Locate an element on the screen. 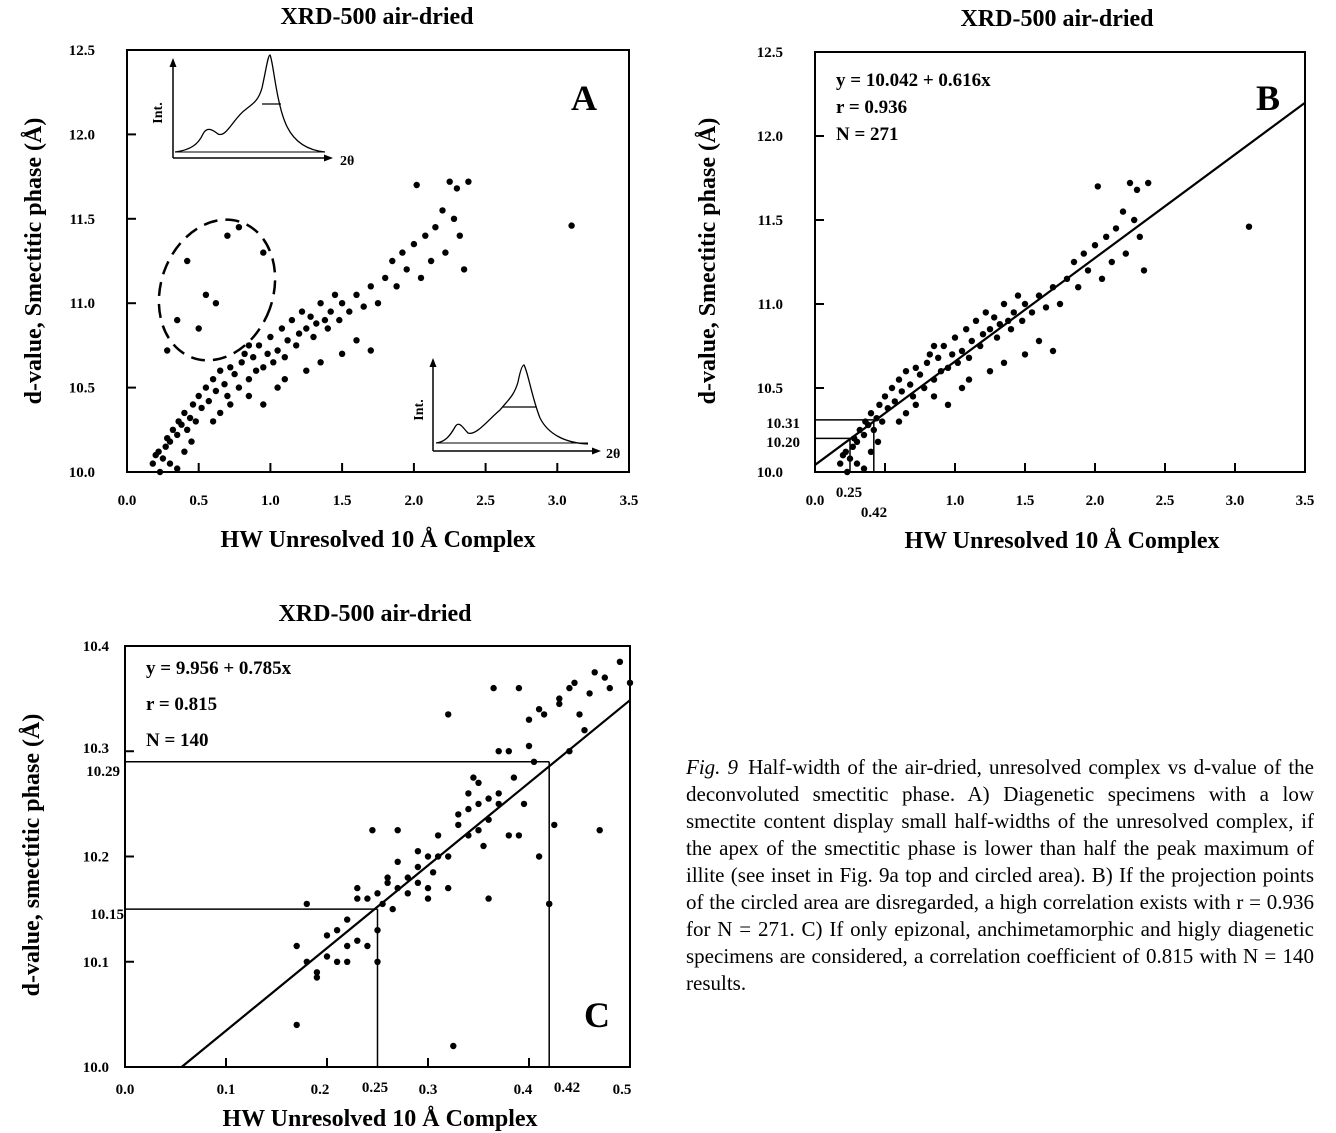 This screenshot has width=1336, height=1133. chart-c-xtick-label: 0.3 is located at coordinates (428, 1090).